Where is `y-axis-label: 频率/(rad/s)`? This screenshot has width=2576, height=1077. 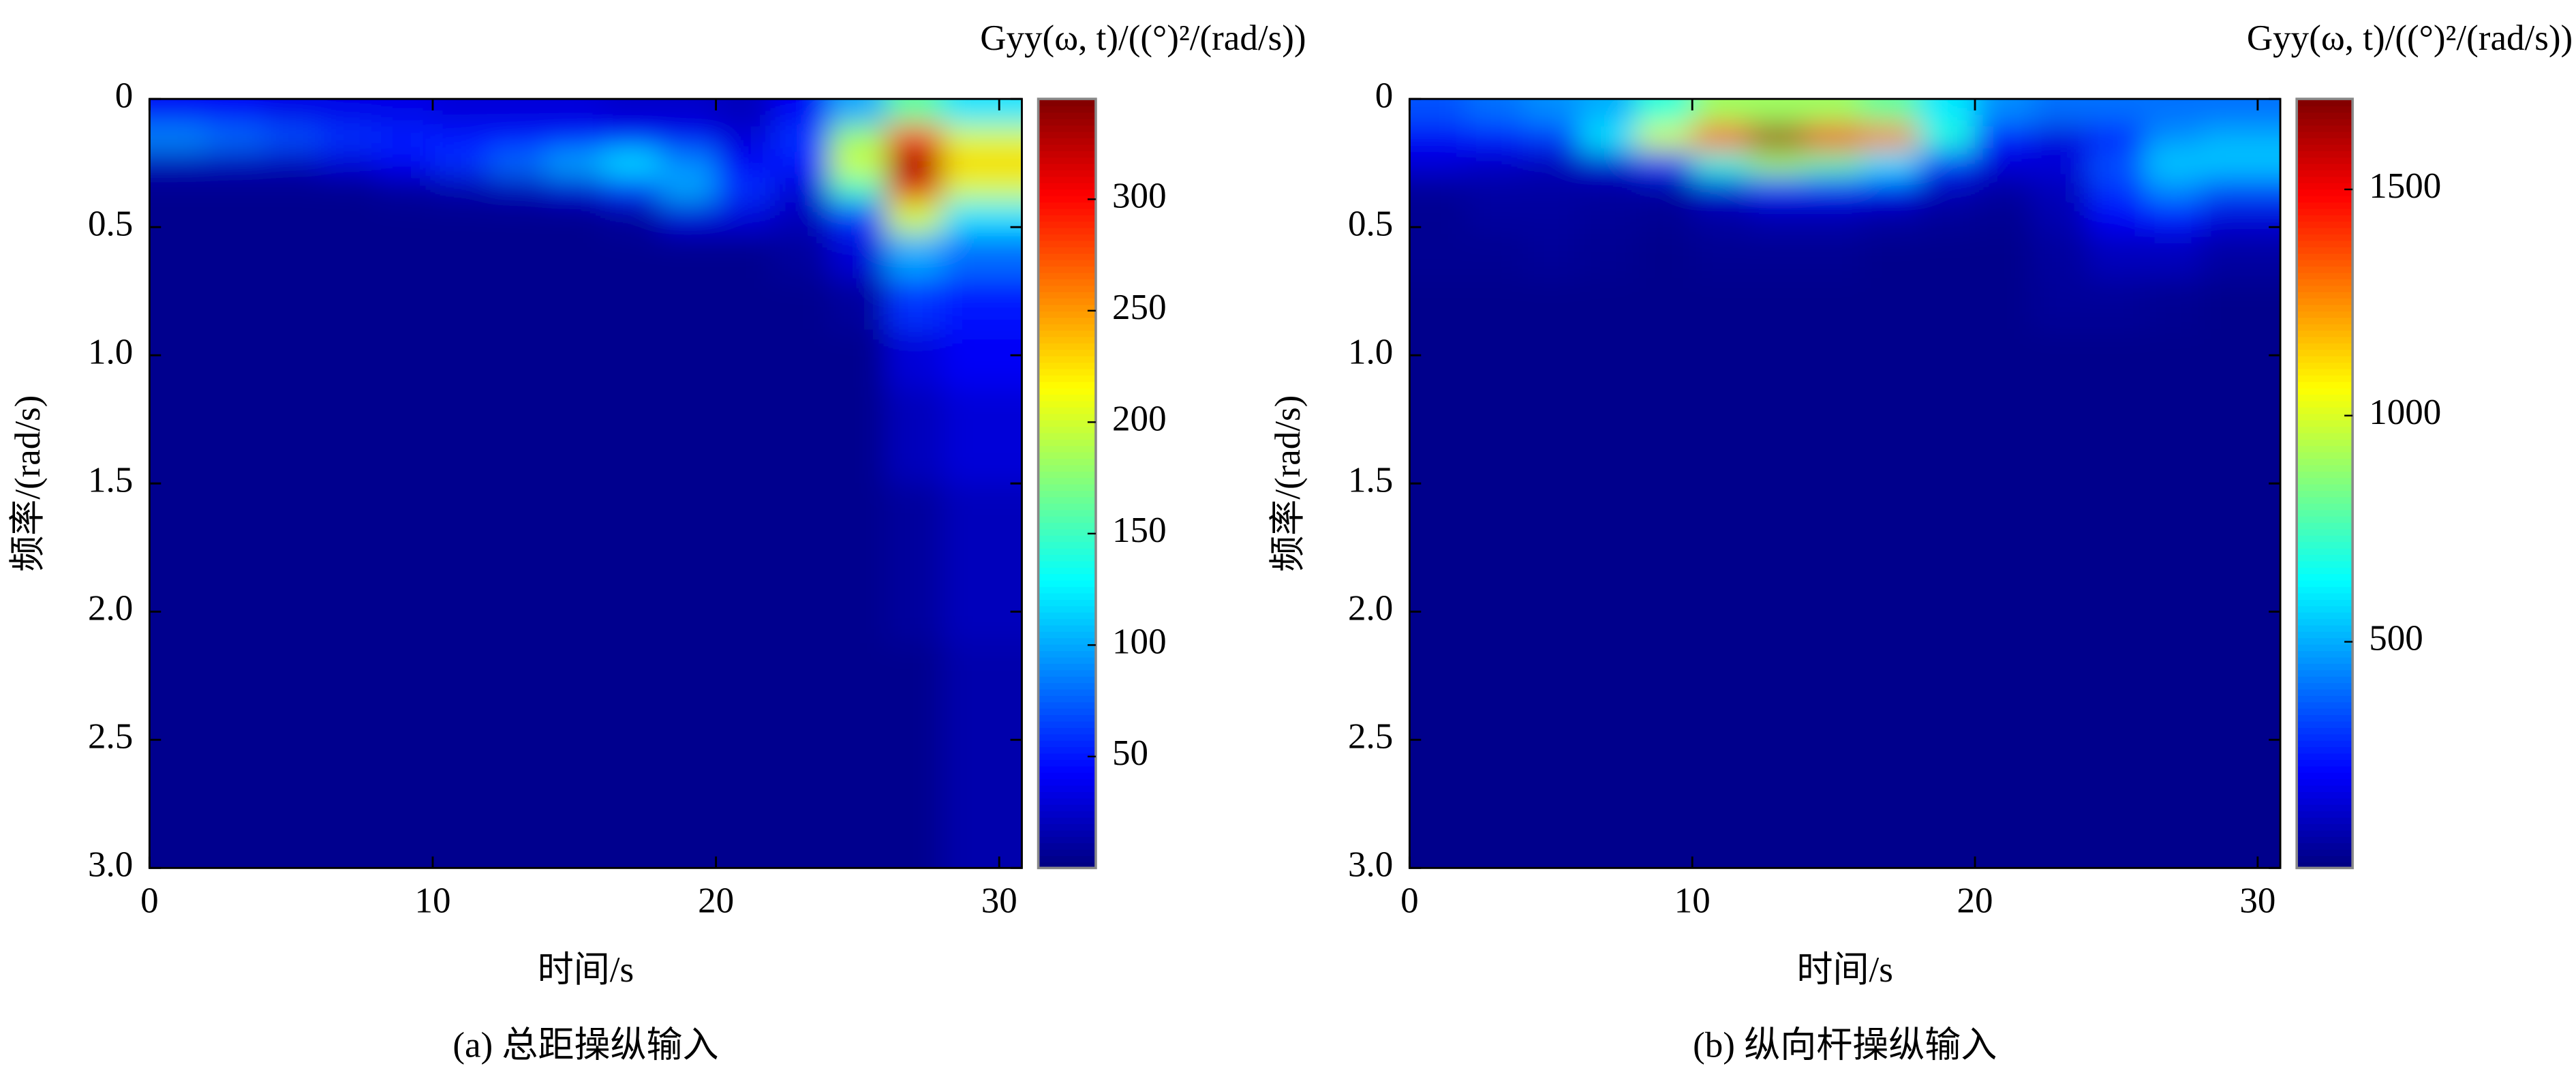
y-axis-label: 频率/(rad/s) is located at coordinates (28, 483).